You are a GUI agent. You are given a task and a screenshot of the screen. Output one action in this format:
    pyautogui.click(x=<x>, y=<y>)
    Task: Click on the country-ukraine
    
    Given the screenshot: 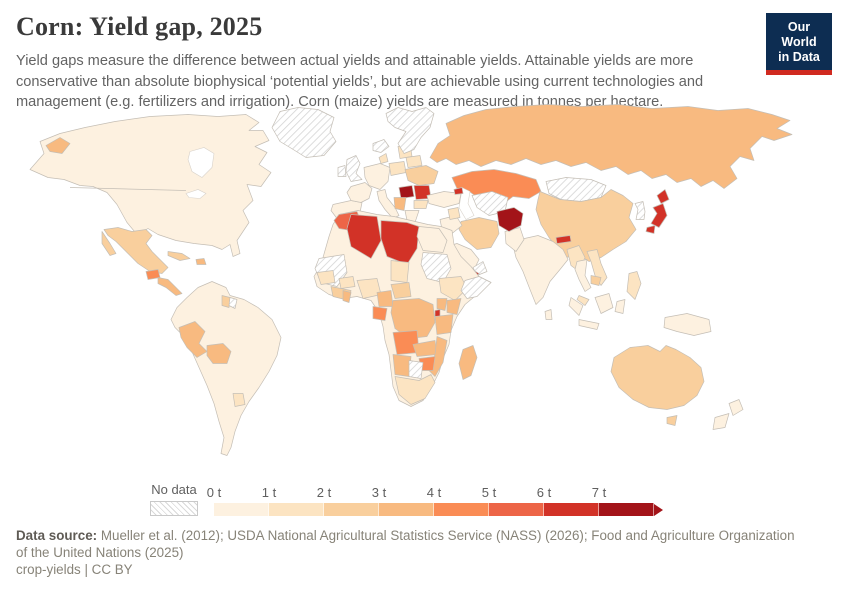 What is the action you would take?
    pyautogui.click(x=421, y=175)
    